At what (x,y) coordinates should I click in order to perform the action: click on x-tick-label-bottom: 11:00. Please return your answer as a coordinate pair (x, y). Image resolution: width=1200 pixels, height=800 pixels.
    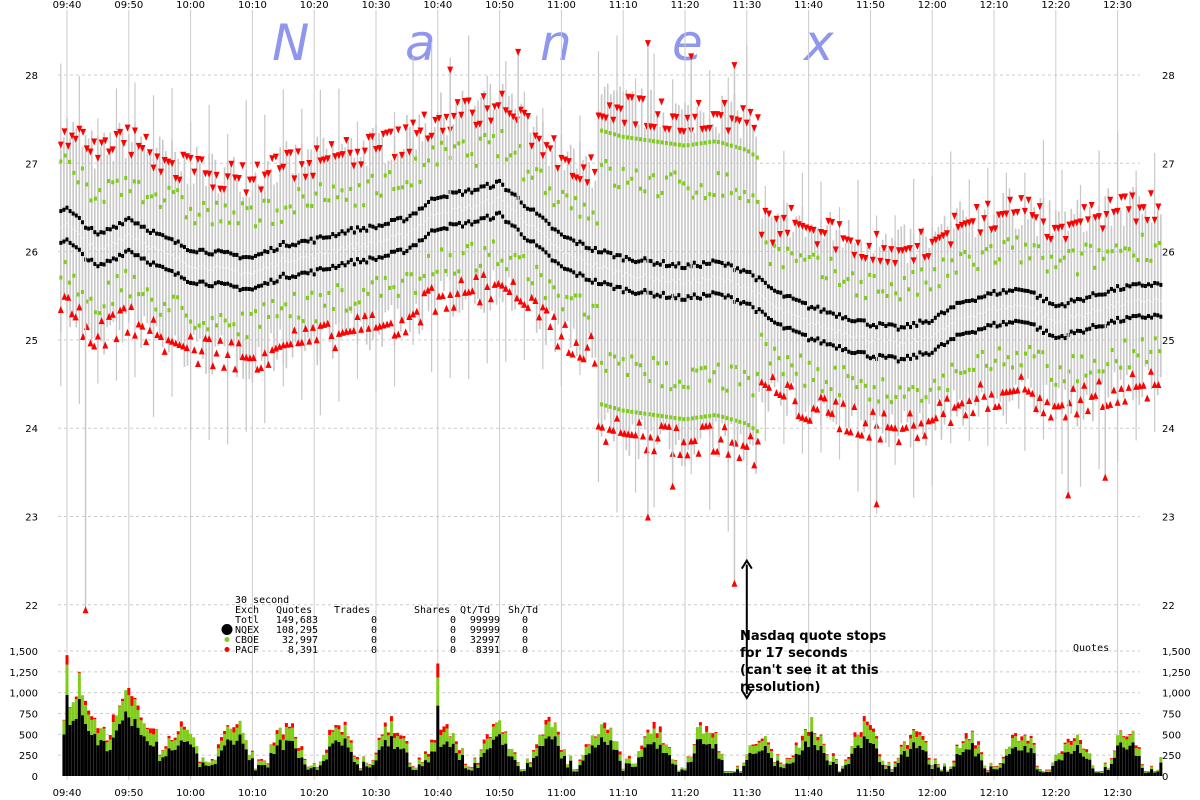
    Looking at the image, I should click on (561, 793).